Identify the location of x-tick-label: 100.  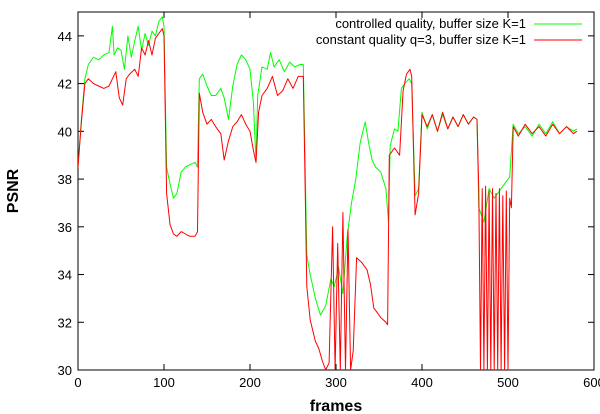
(164, 382).